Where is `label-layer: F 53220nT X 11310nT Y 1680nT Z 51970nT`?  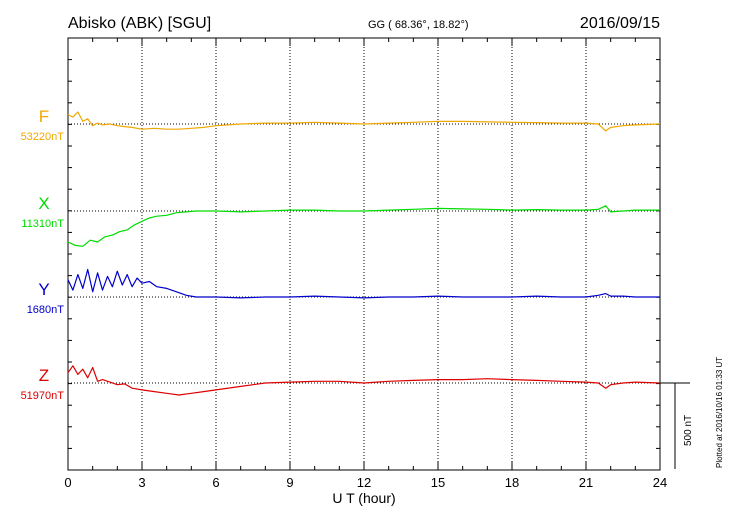
label-layer: F 53220nT X 11310nT Y 1680nT Z 51970nT is located at coordinates (43, 254).